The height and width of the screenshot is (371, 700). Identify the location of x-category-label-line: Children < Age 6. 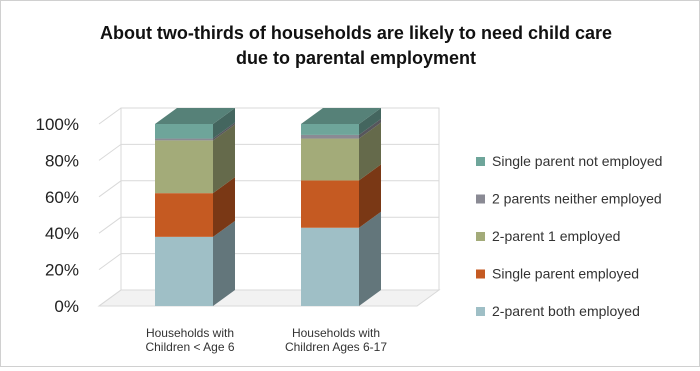
(189, 347).